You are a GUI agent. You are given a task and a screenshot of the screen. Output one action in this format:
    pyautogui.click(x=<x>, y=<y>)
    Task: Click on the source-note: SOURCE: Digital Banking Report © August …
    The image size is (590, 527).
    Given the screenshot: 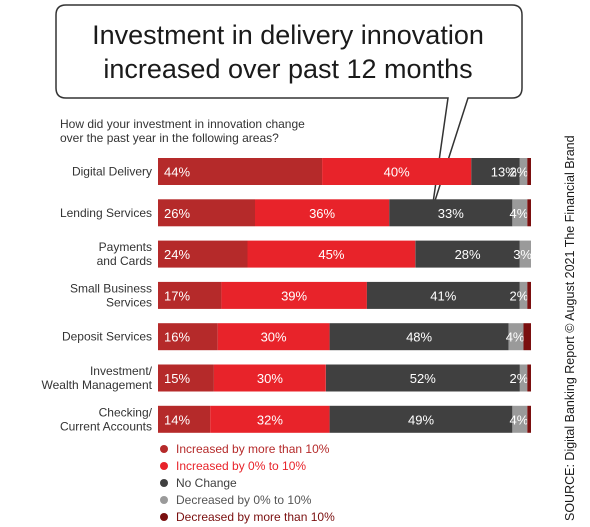 What is the action you would take?
    pyautogui.click(x=570, y=306)
    